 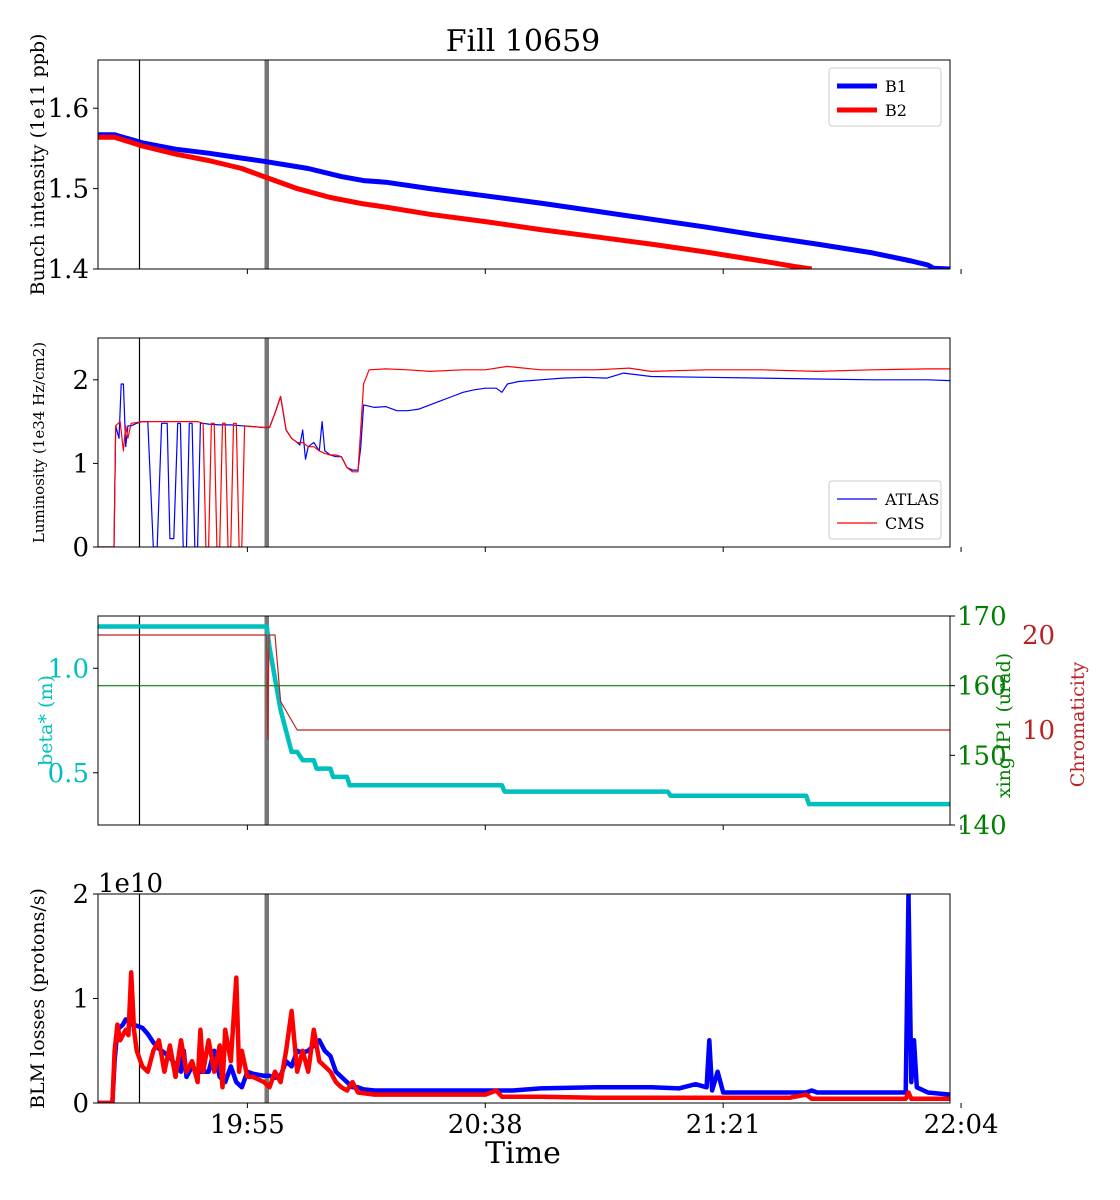 What do you see at coordinates (524, 687) in the screenshot?
I see `series-line-chromaticity` at bounding box center [524, 687].